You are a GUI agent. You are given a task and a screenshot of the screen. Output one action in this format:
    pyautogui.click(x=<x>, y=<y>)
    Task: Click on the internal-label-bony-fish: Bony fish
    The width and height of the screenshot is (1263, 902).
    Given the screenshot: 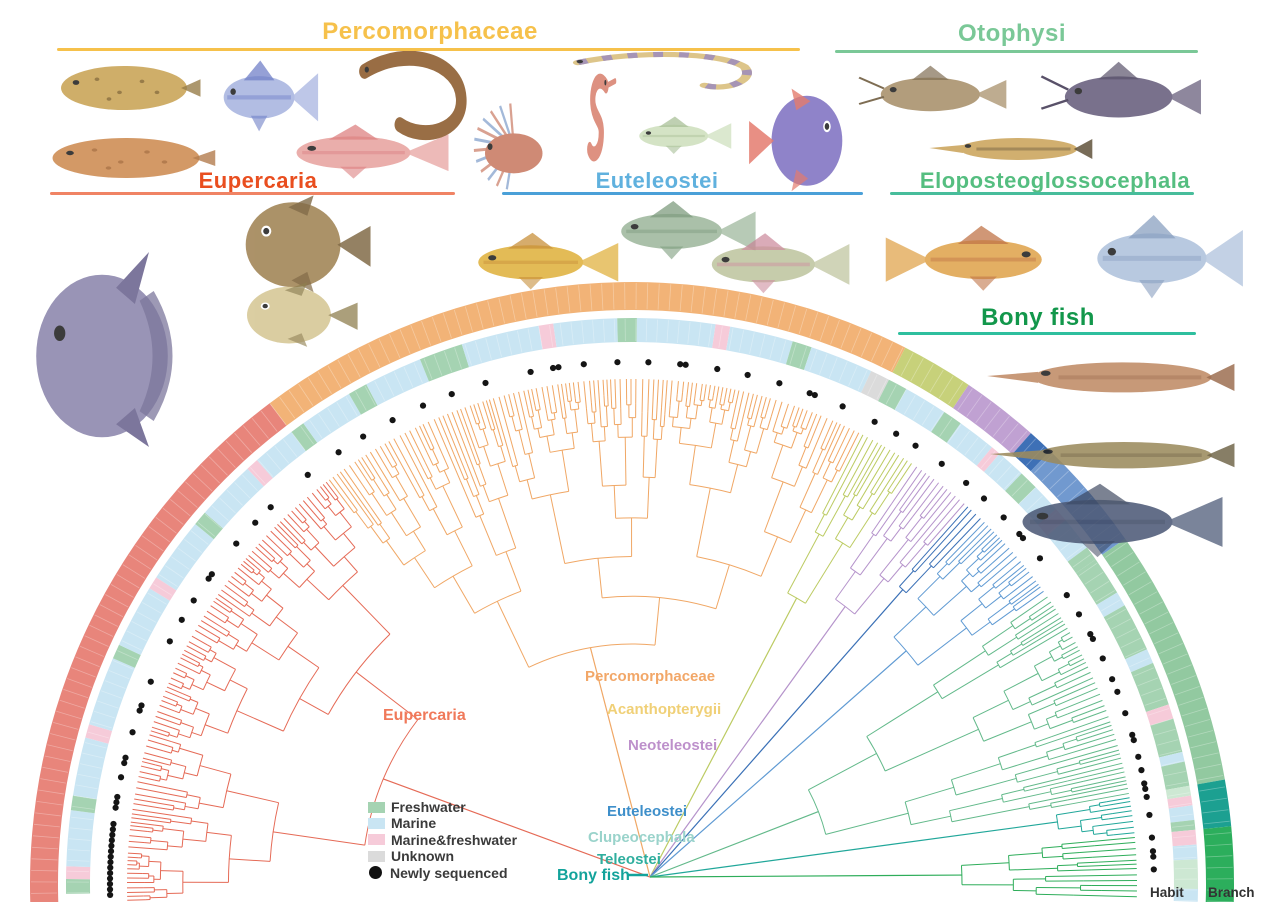 What is the action you would take?
    pyautogui.click(x=593, y=875)
    